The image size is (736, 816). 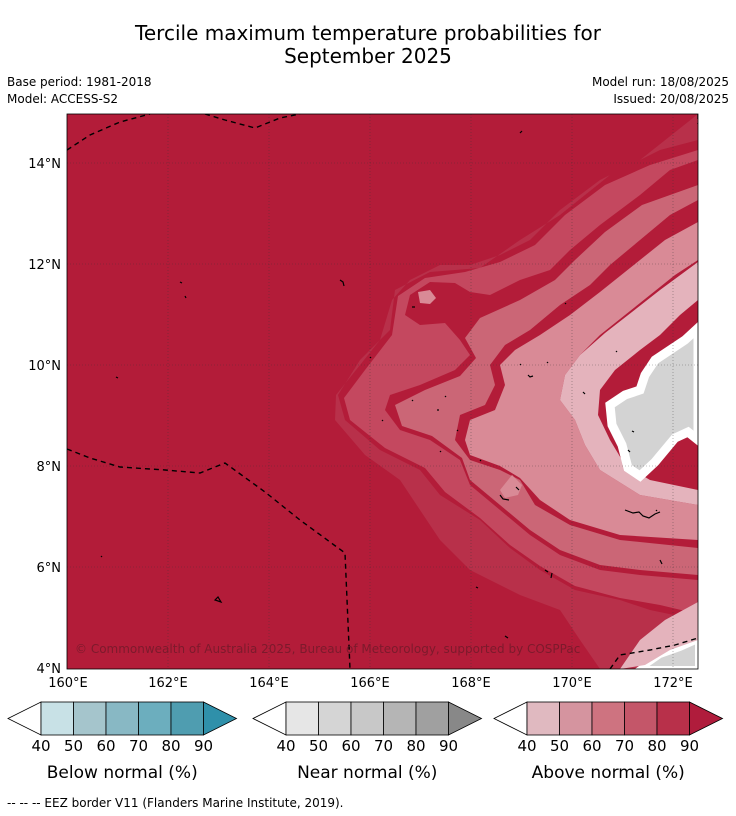 What do you see at coordinates (367, 773) in the screenshot?
I see `colorbar-label: Near normal (%)` at bounding box center [367, 773].